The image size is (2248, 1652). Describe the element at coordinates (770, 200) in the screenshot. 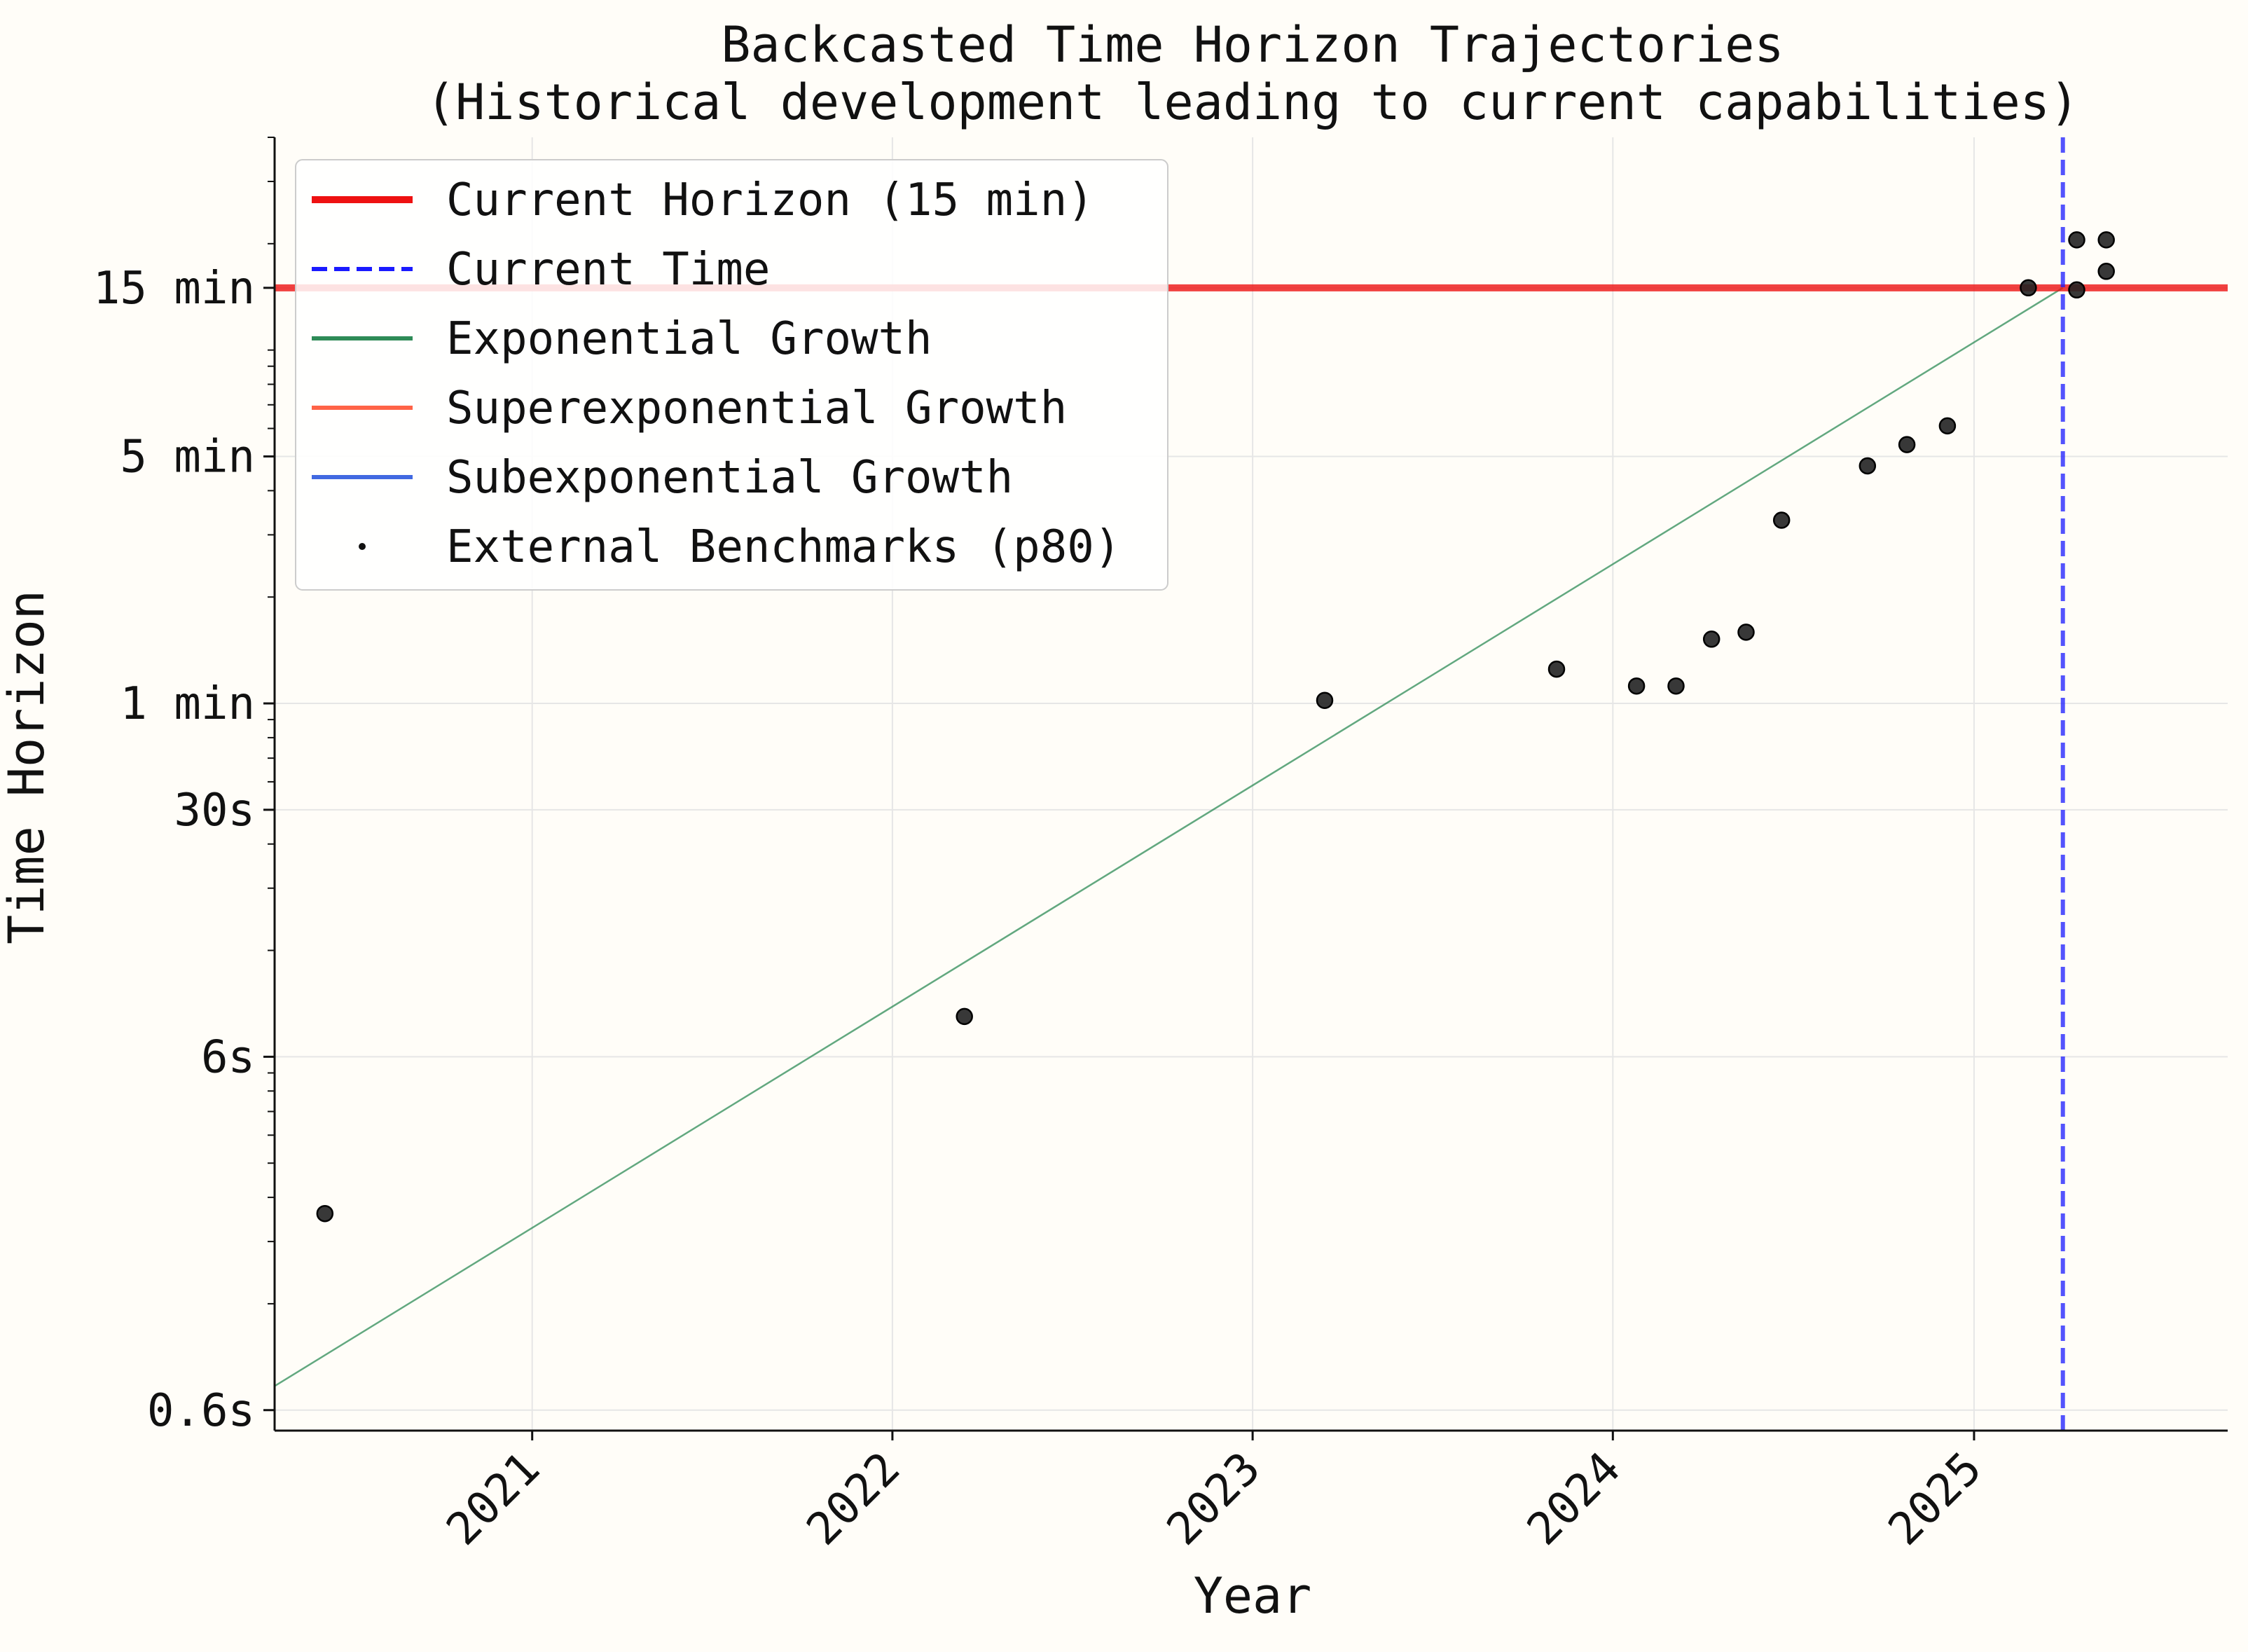

I see `legend-current-horizon: Current Horizon (15 min)` at that location.